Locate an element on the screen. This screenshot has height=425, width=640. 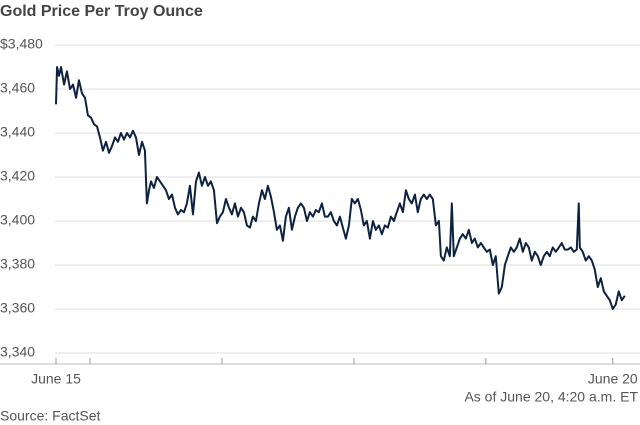
x-tick-label: June 15 is located at coordinates (56, 379).